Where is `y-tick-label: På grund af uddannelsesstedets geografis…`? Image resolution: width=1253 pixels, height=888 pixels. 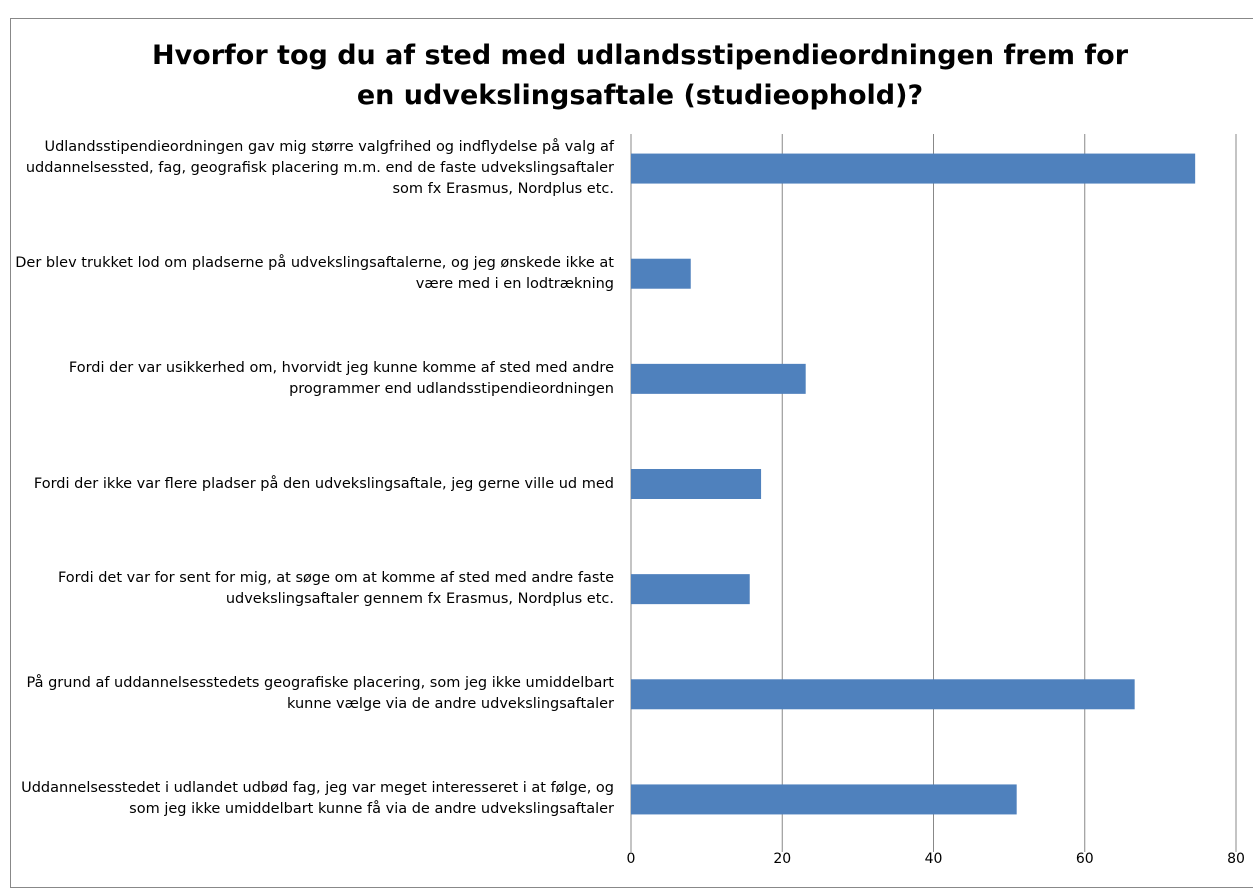 y-tick-label: På grund af uddannelsesstedets geografis… is located at coordinates (320, 694).